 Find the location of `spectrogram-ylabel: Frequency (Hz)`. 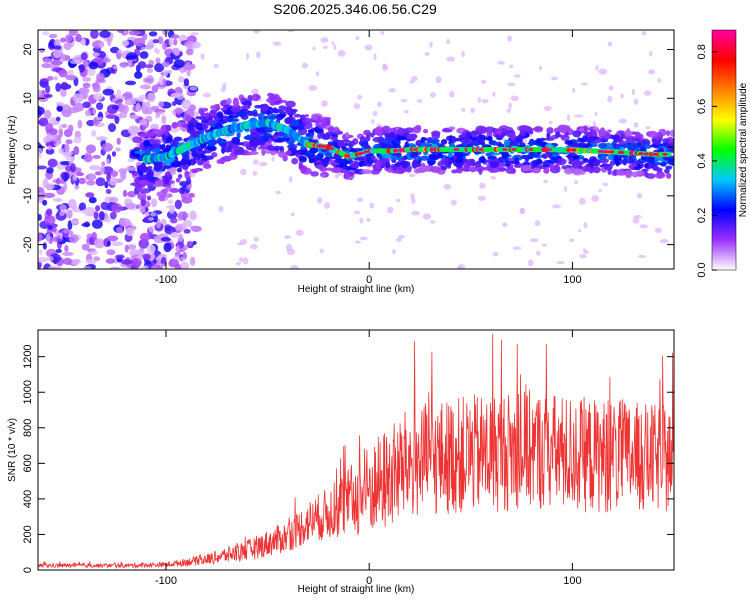

spectrogram-ylabel: Frequency (Hz) is located at coordinates (12, 150).